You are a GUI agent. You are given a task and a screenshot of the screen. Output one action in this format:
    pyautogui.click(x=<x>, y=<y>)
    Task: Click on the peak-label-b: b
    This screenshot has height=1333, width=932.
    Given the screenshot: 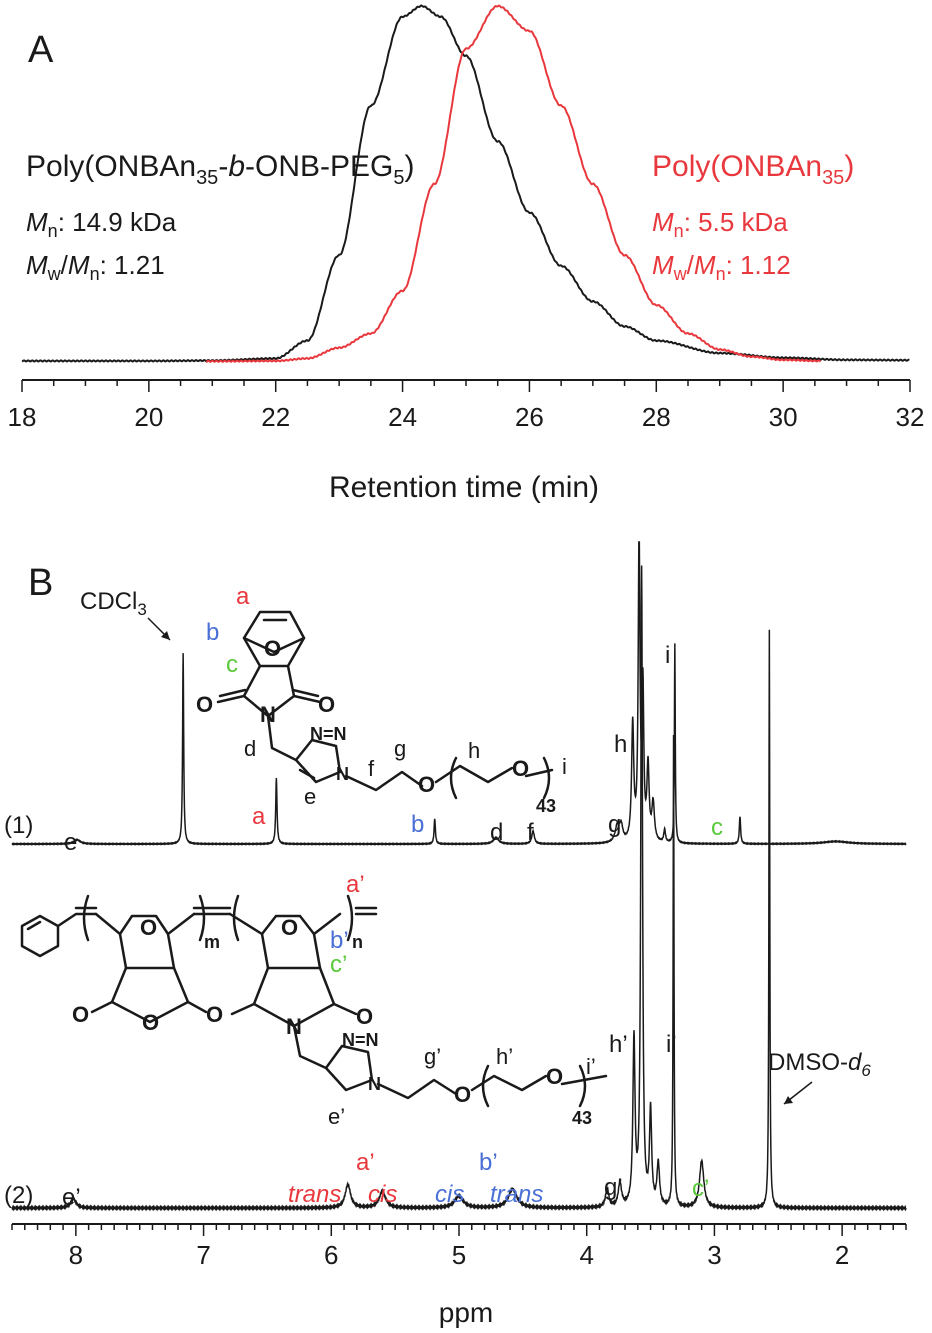 What is the action you would take?
    pyautogui.click(x=417, y=824)
    